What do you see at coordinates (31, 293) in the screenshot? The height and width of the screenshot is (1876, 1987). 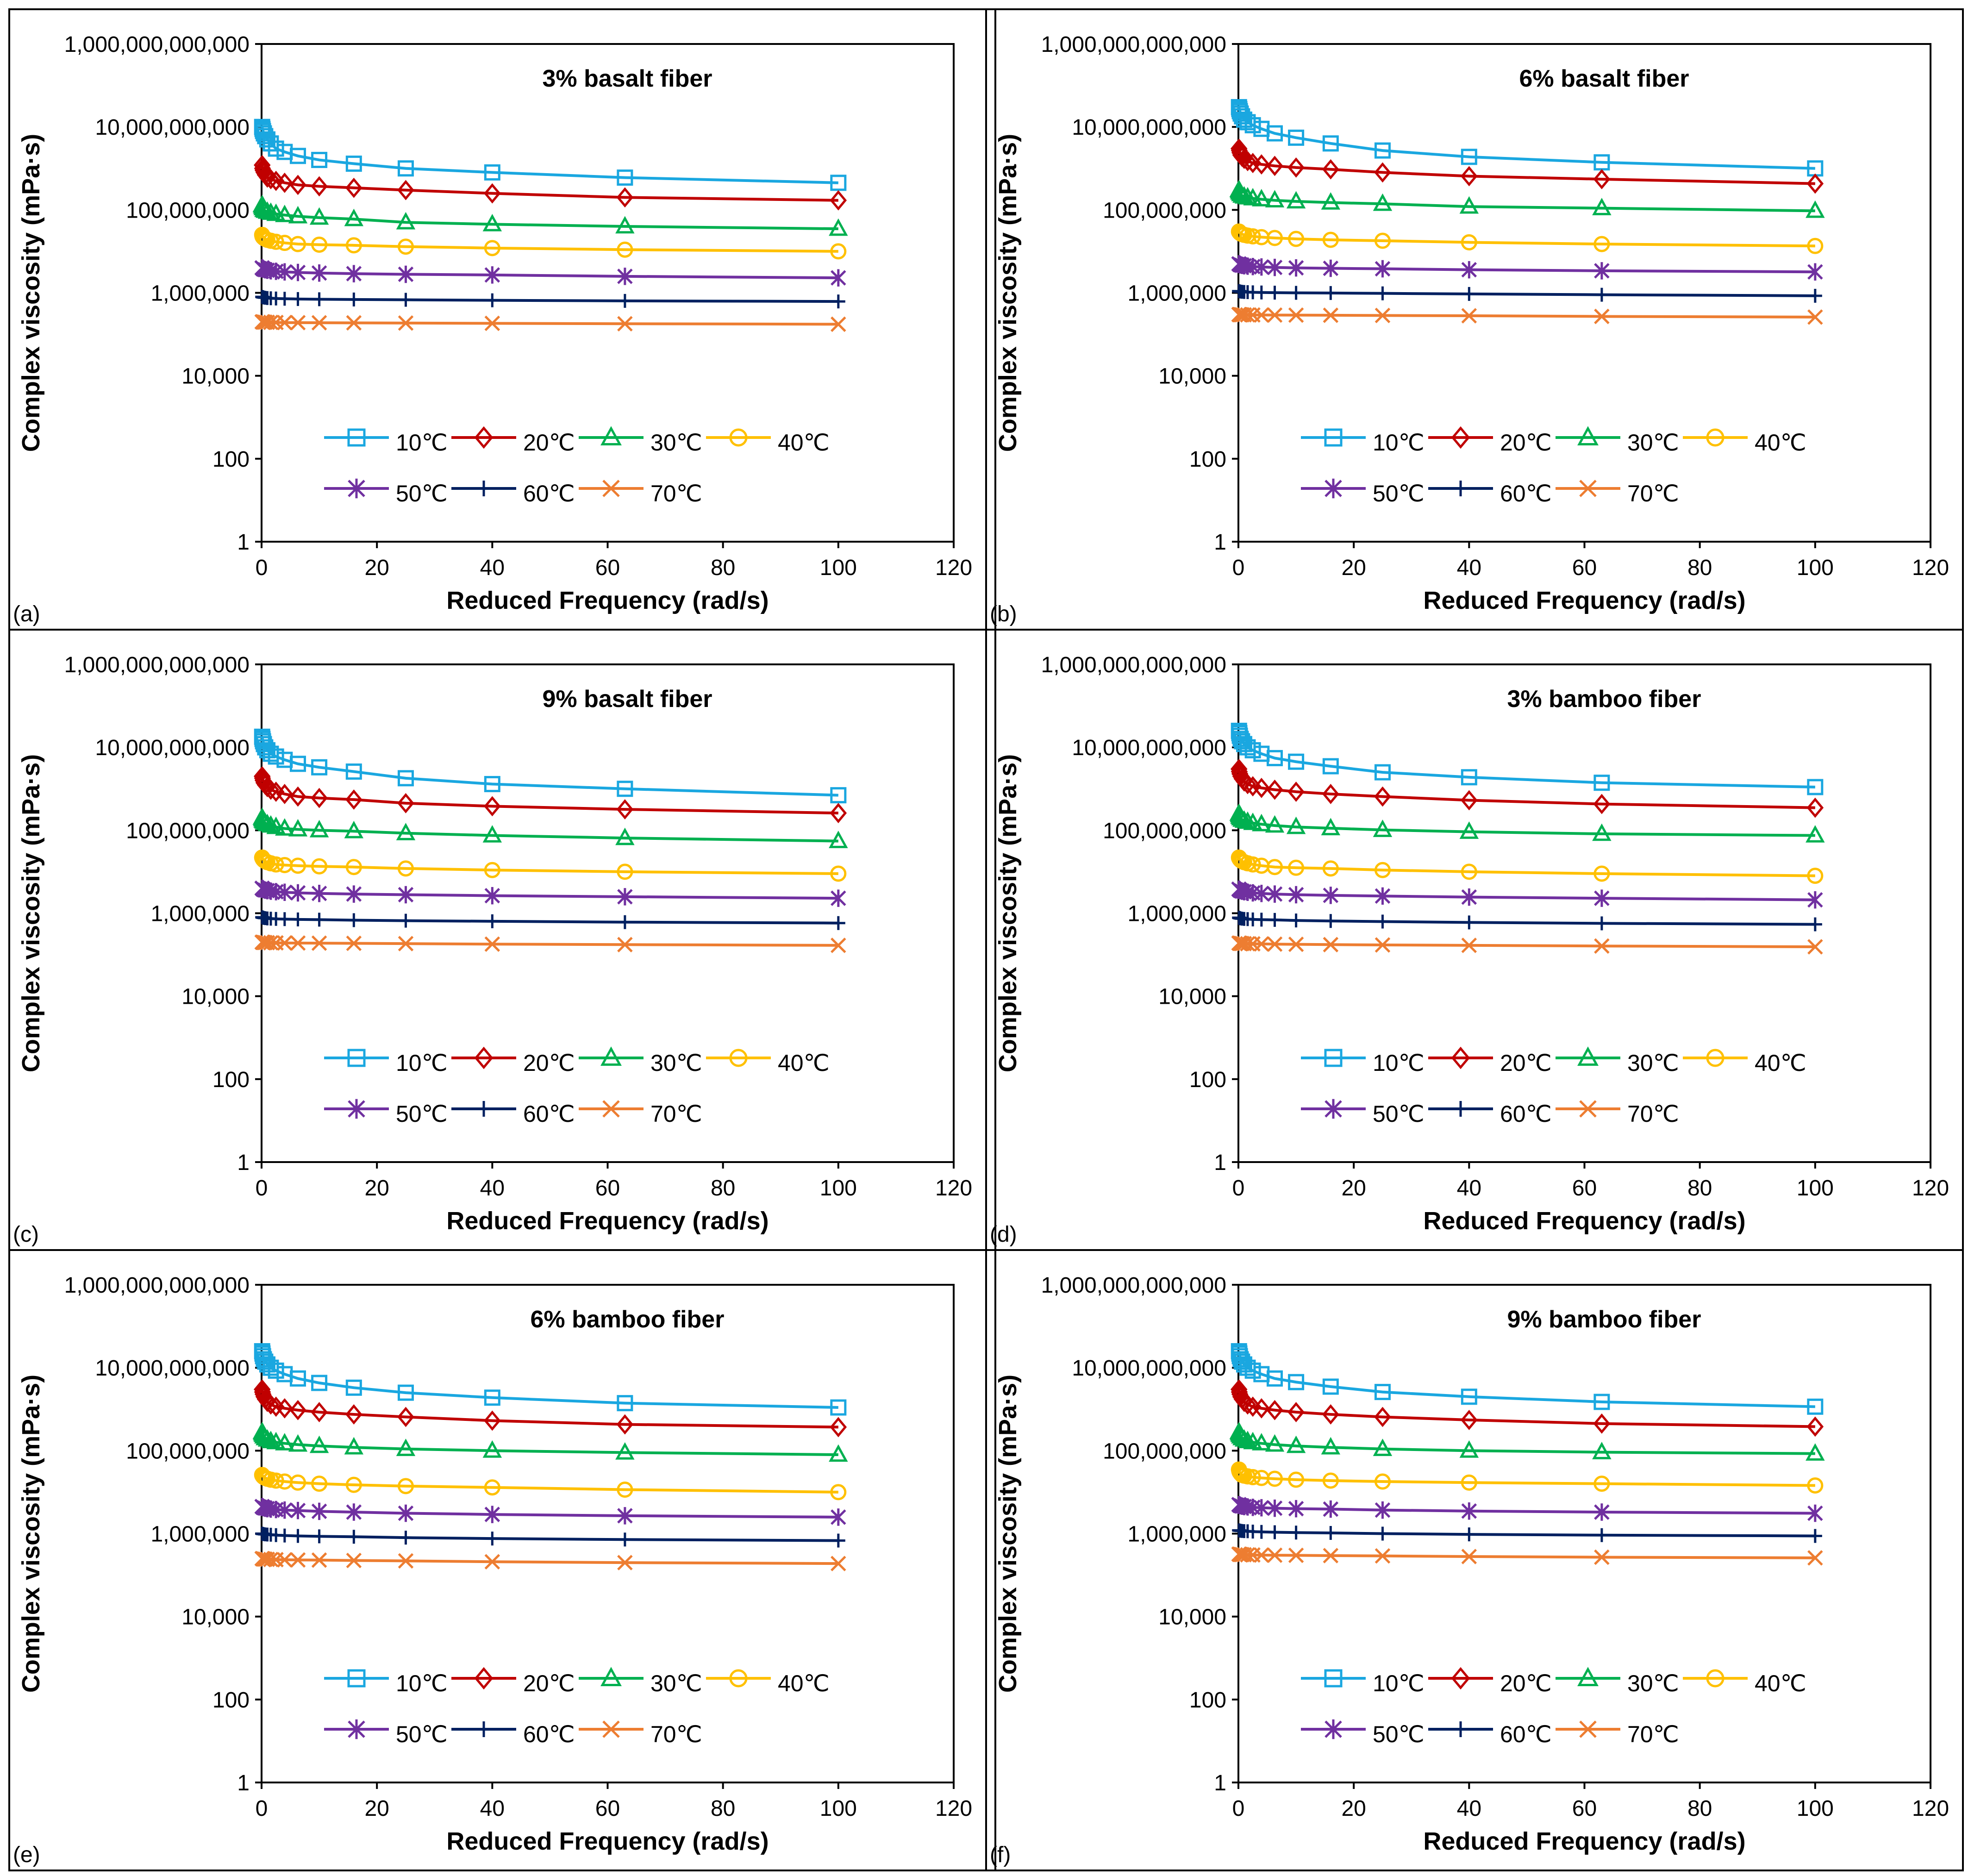 I see `y-axis-label: Complex viscosity (mPa·s)` at bounding box center [31, 293].